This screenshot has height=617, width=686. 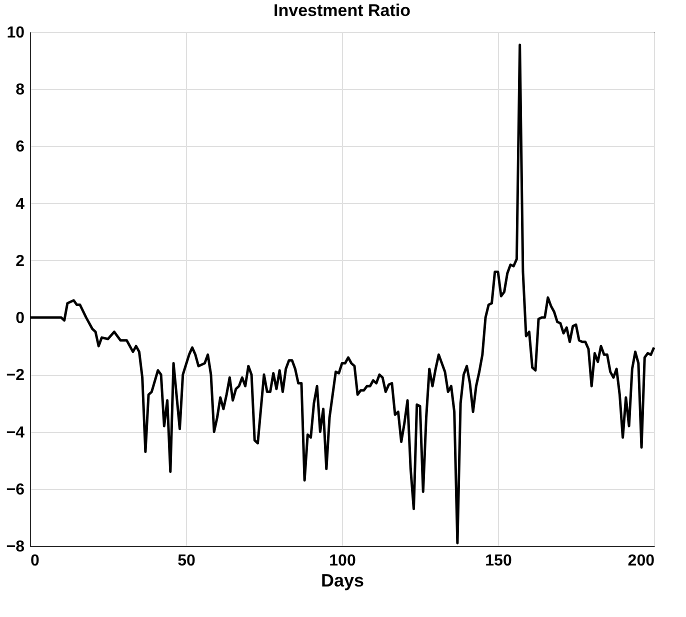 What do you see at coordinates (342, 10) in the screenshot?
I see `chart-title: Investment Ratio` at bounding box center [342, 10].